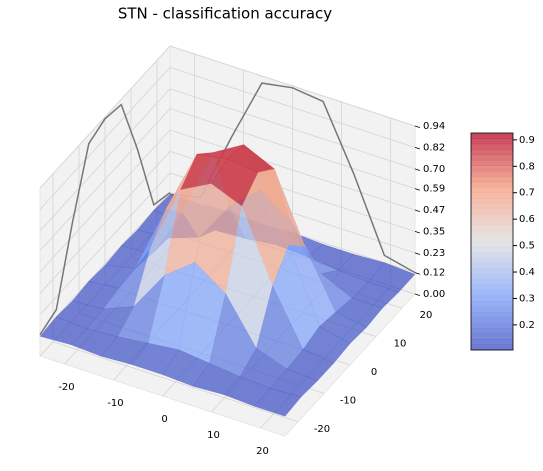 Image resolution: width=543 pixels, height=471 pixels. What do you see at coordinates (527, 140) in the screenshot?
I see `colorbar-tick-label: 0.9` at bounding box center [527, 140].